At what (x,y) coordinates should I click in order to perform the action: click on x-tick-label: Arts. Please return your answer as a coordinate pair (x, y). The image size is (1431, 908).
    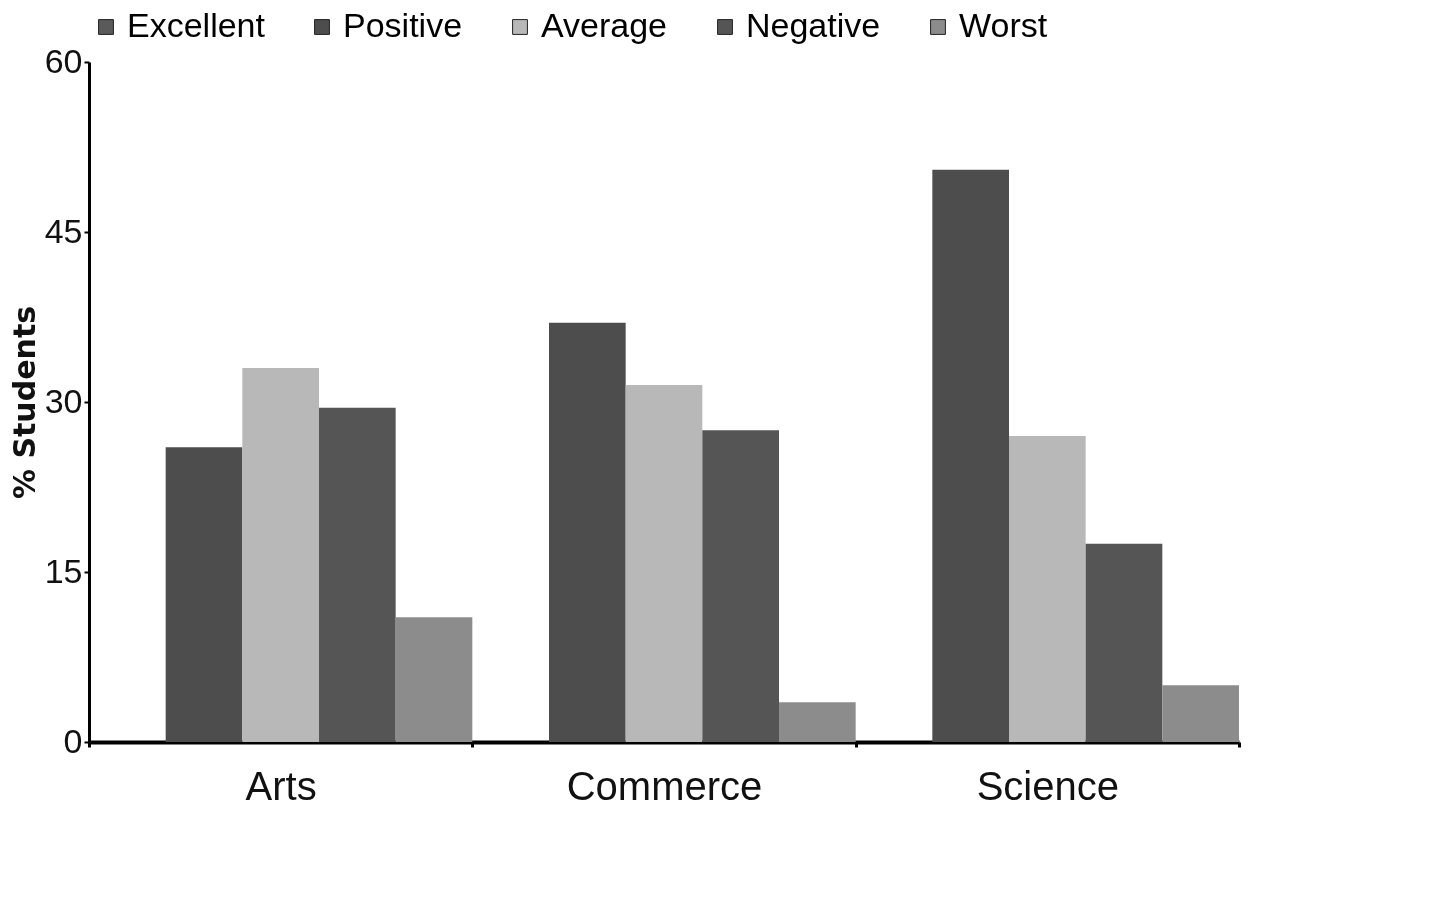
    Looking at the image, I should click on (281, 785).